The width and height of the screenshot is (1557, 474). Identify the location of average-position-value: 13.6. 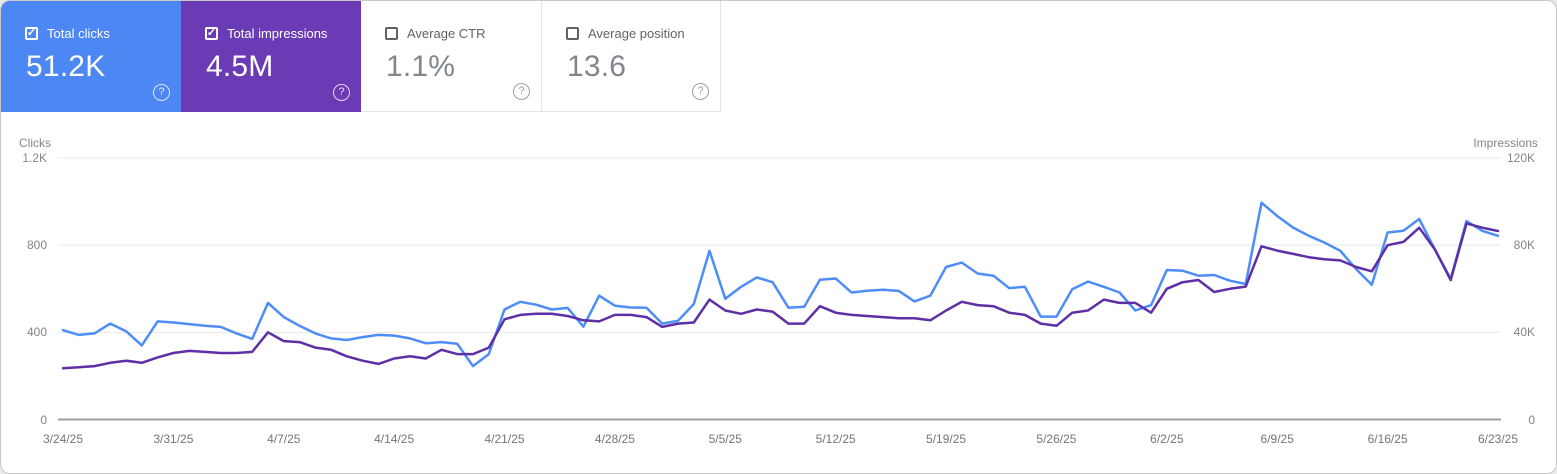
(597, 66).